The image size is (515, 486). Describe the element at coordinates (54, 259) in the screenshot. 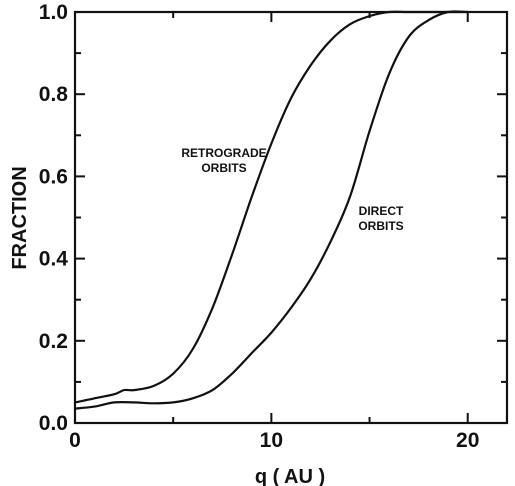

I see `y-tick-label: 0.4` at that location.